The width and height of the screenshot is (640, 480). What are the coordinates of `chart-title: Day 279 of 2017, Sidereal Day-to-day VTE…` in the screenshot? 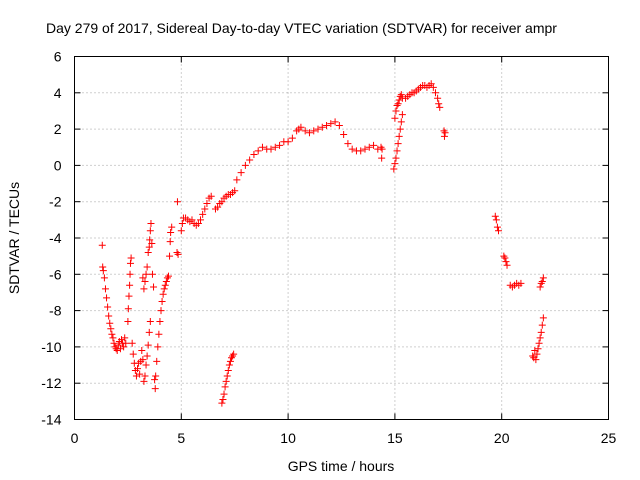 It's located at (301, 28).